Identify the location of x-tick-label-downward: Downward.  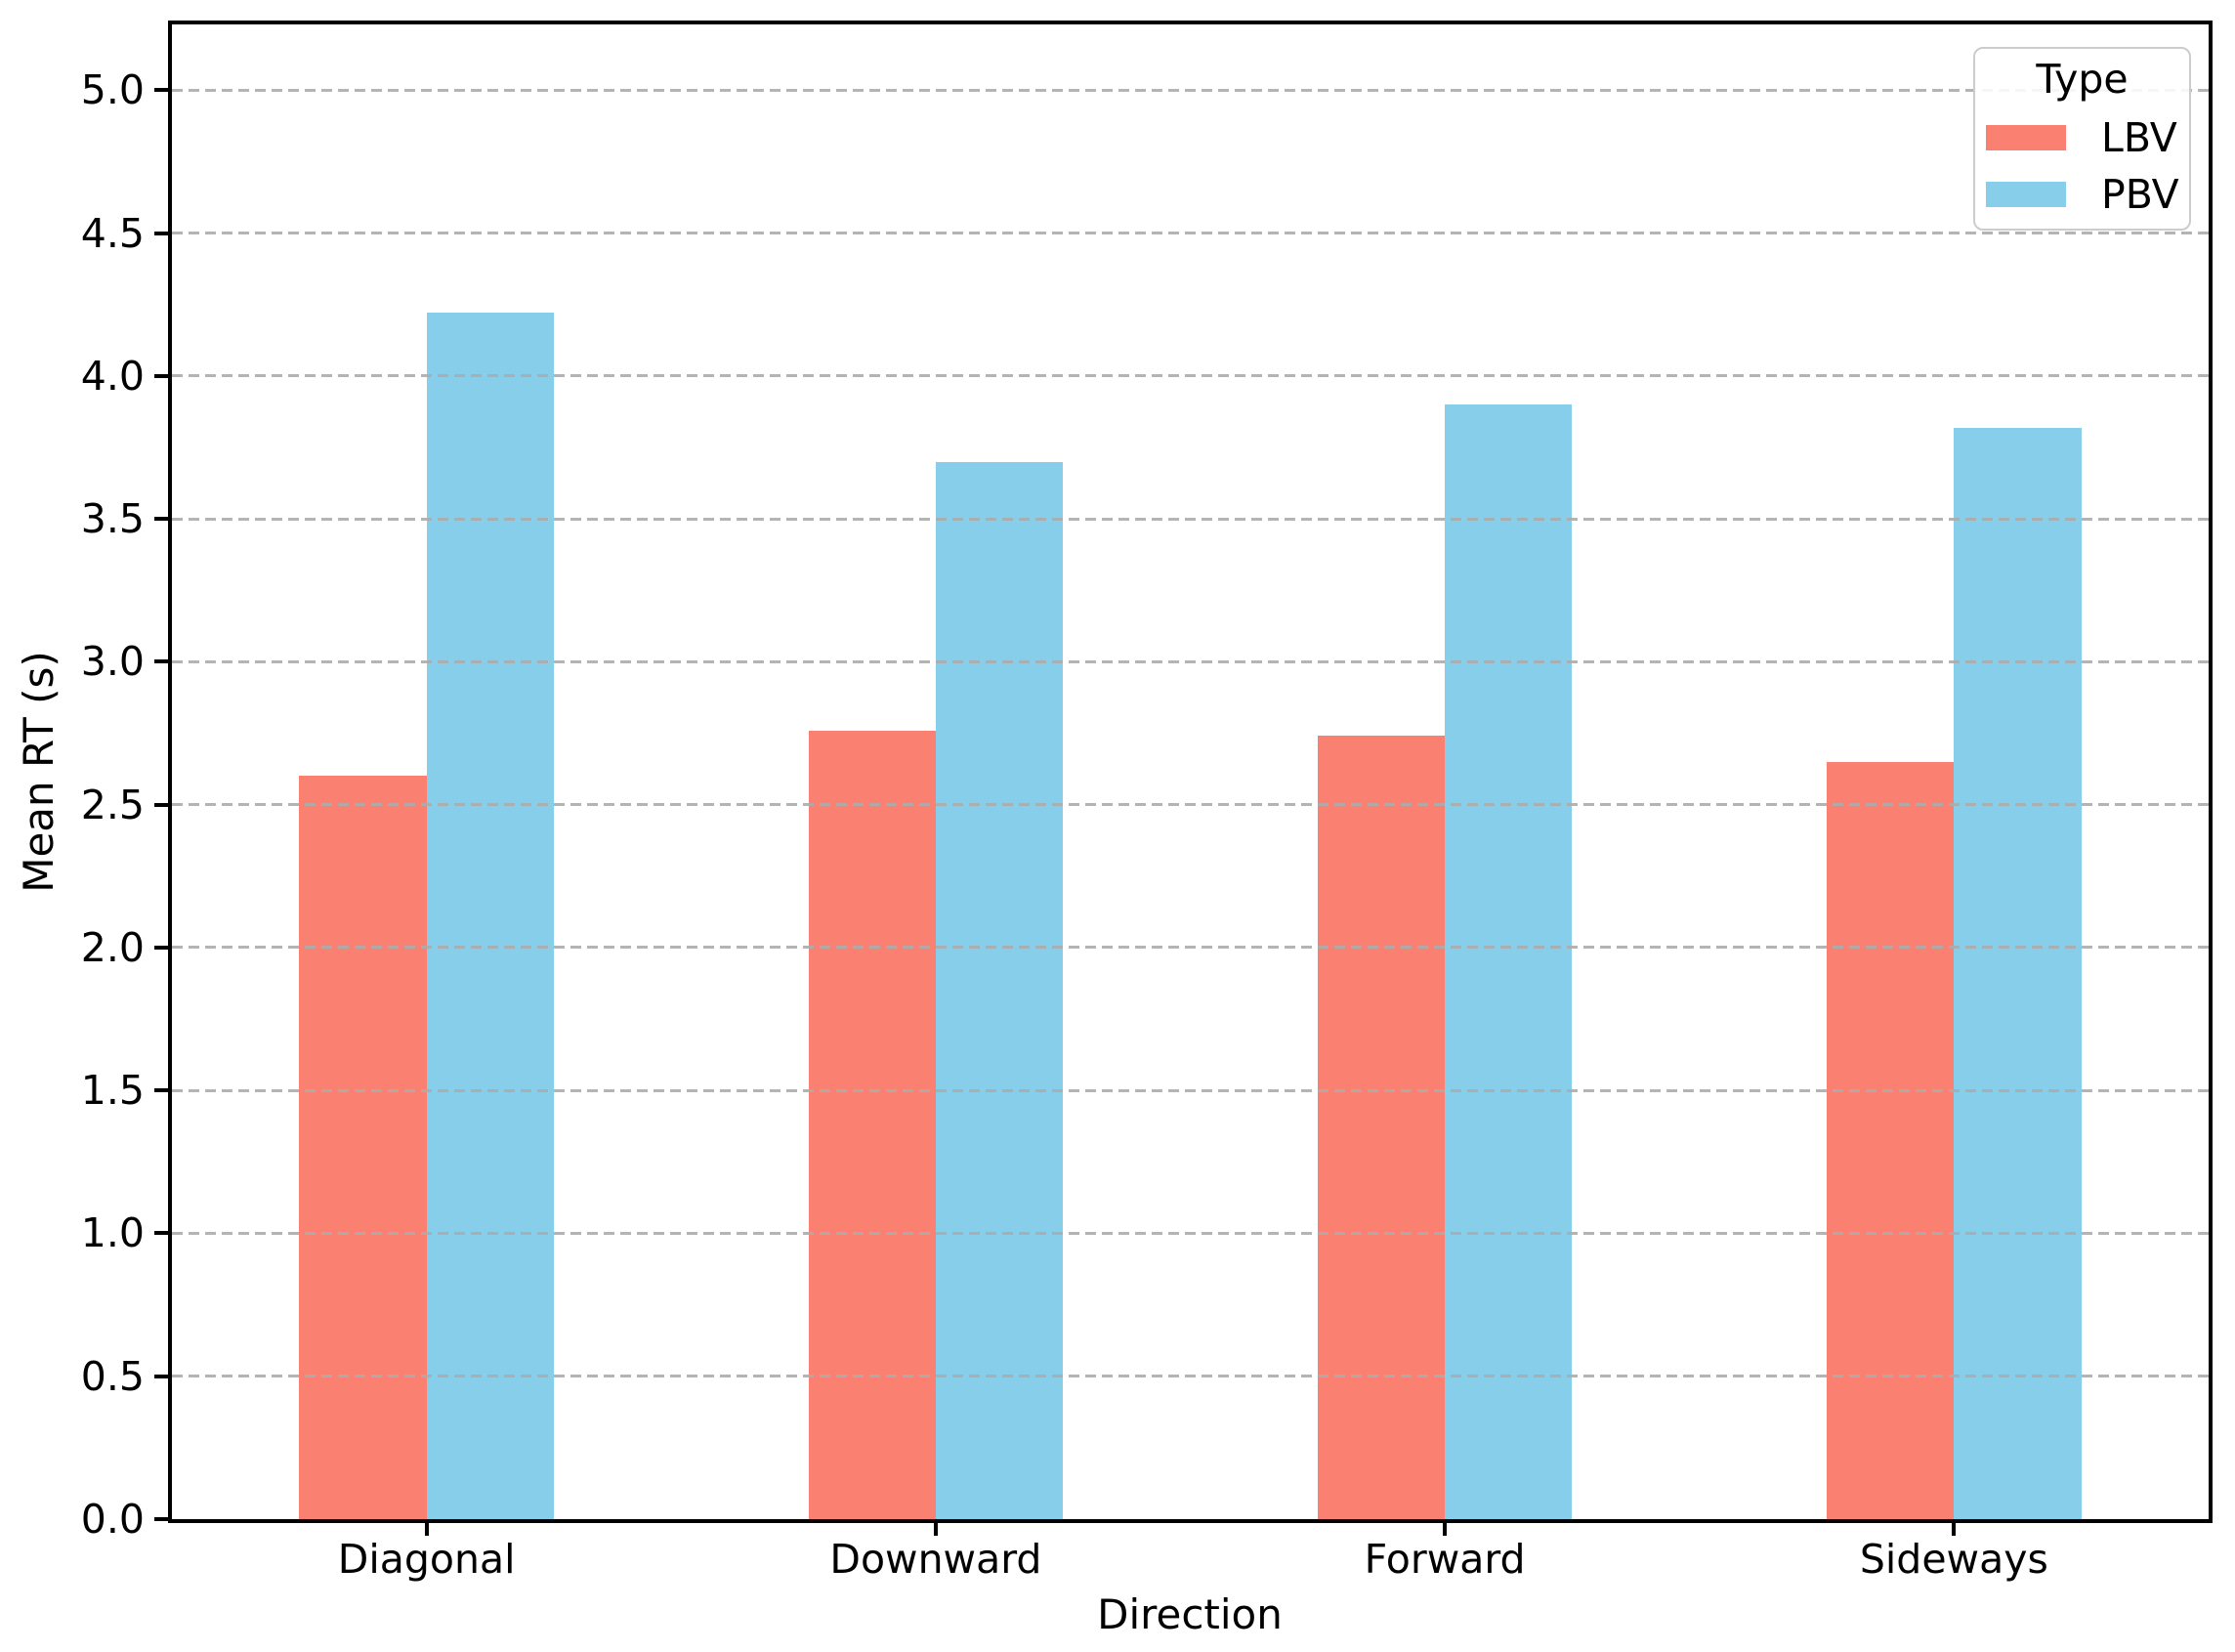
(936, 1559).